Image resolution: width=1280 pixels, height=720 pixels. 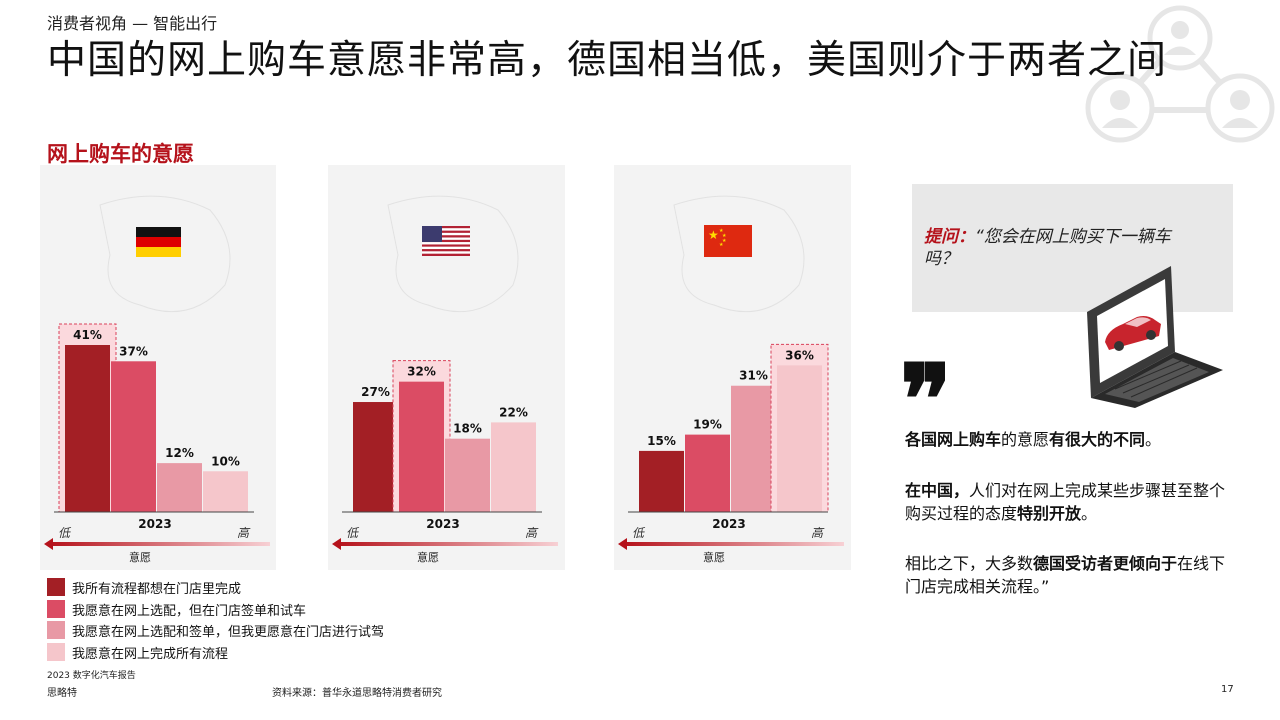 What do you see at coordinates (732, 367) in the screenshot?
I see `chart-panel-china: ★ ★ ★ ★ ★ 15% 19% 31% 36% 2023 低高意愿` at bounding box center [732, 367].